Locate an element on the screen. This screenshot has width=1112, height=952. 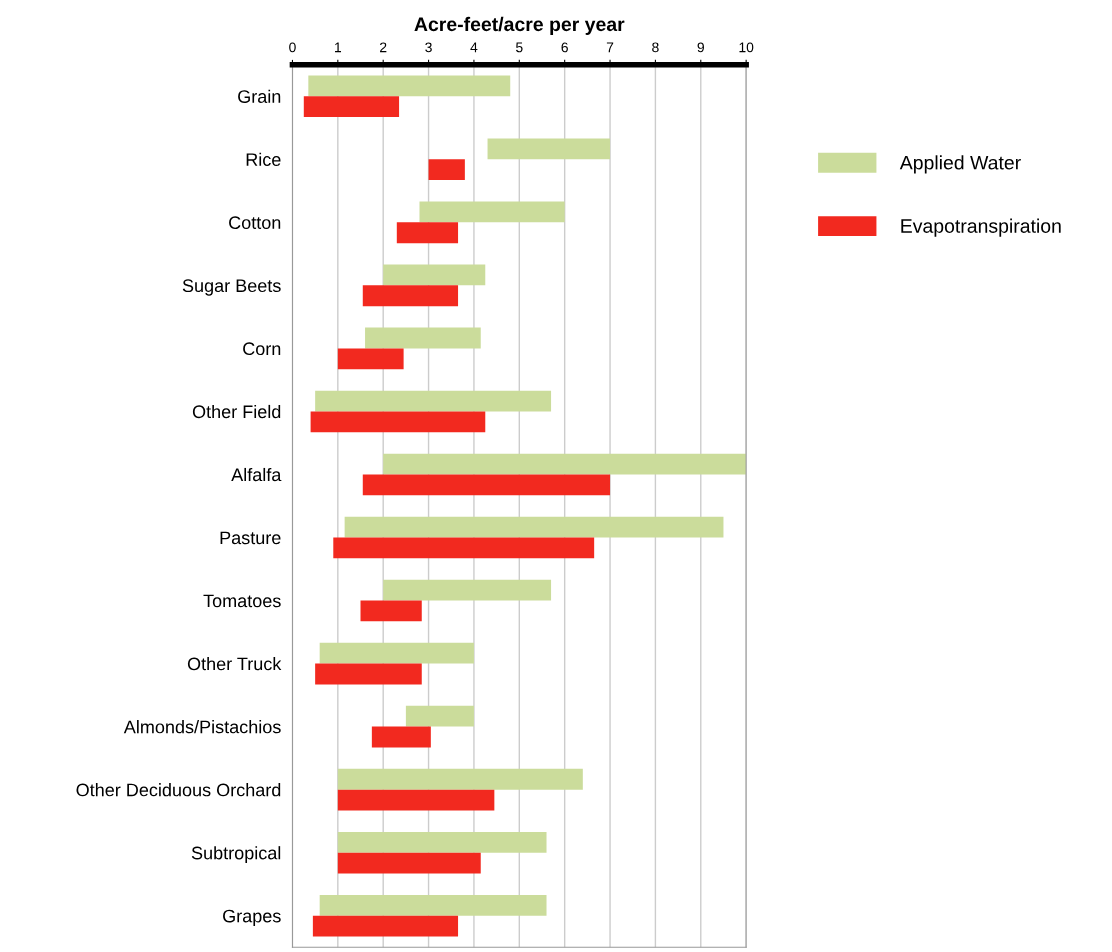
x-tick-label: 2 is located at coordinates (383, 47).